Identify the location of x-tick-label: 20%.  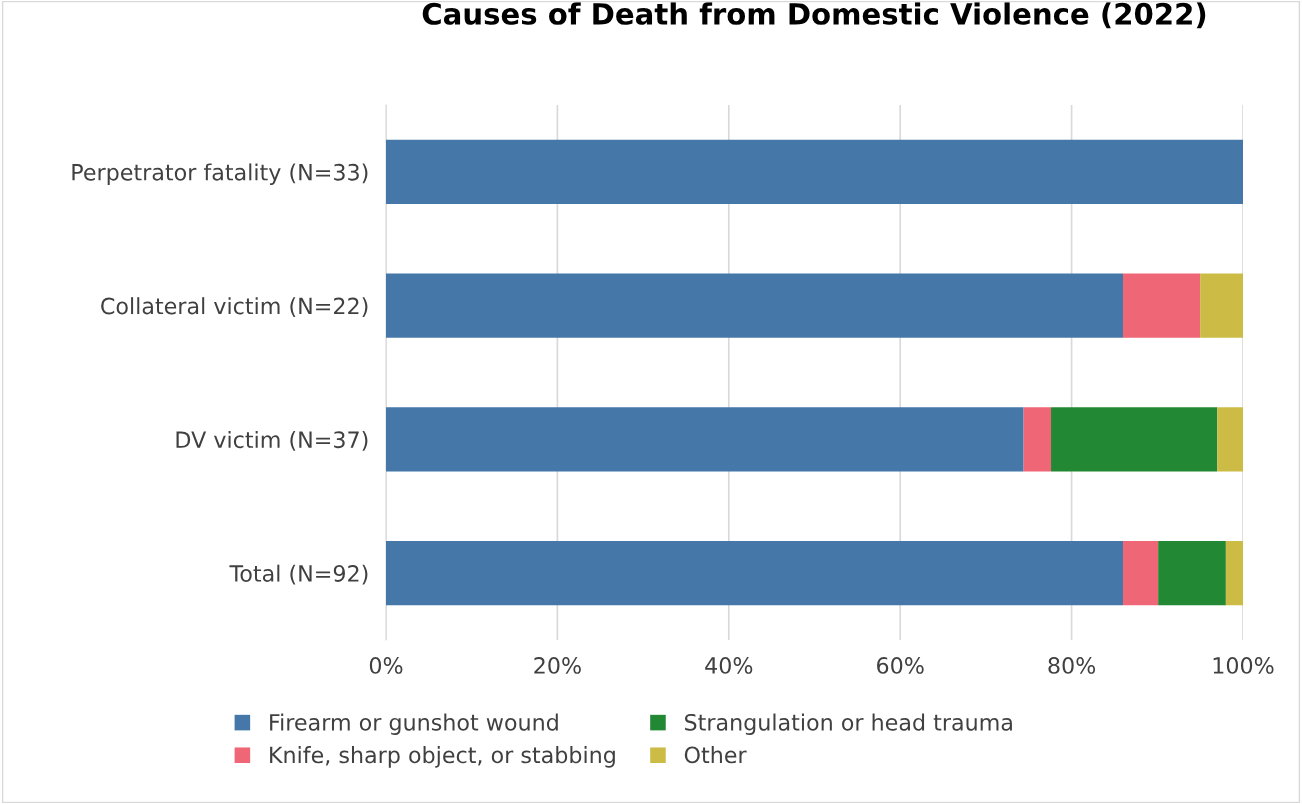
(557, 665).